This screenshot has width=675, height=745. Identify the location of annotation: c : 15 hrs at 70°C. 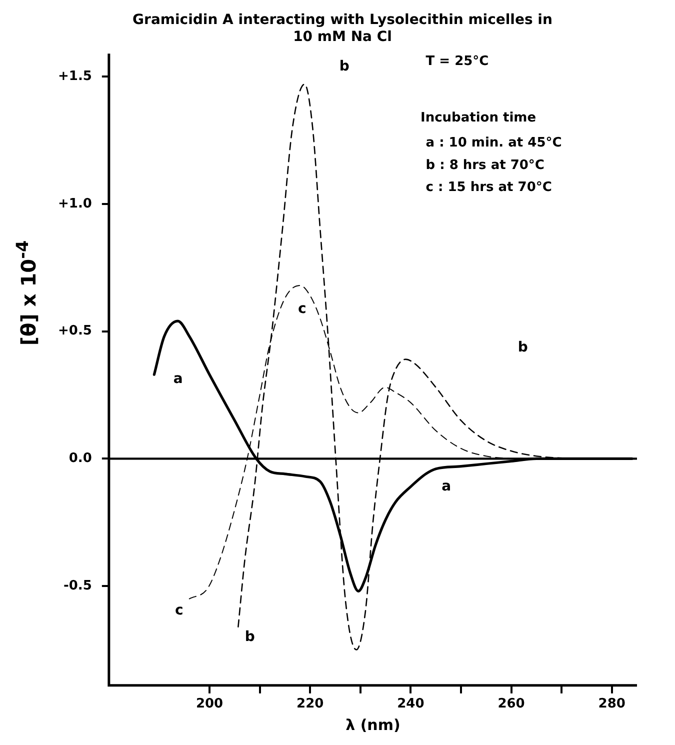
(489, 187).